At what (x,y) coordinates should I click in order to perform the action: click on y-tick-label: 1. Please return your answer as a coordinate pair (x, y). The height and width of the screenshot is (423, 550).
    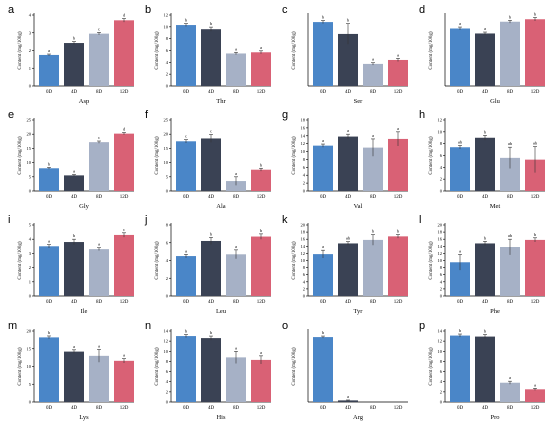
    Looking at the image, I should click on (30, 281).